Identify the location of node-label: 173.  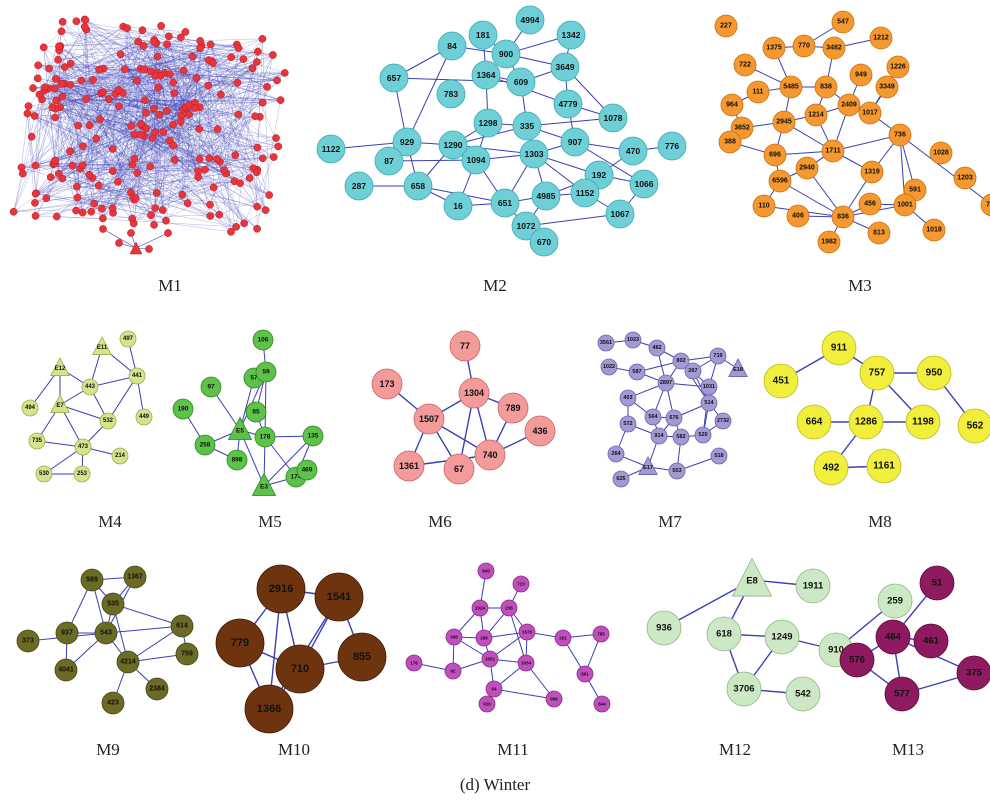
(386, 384).